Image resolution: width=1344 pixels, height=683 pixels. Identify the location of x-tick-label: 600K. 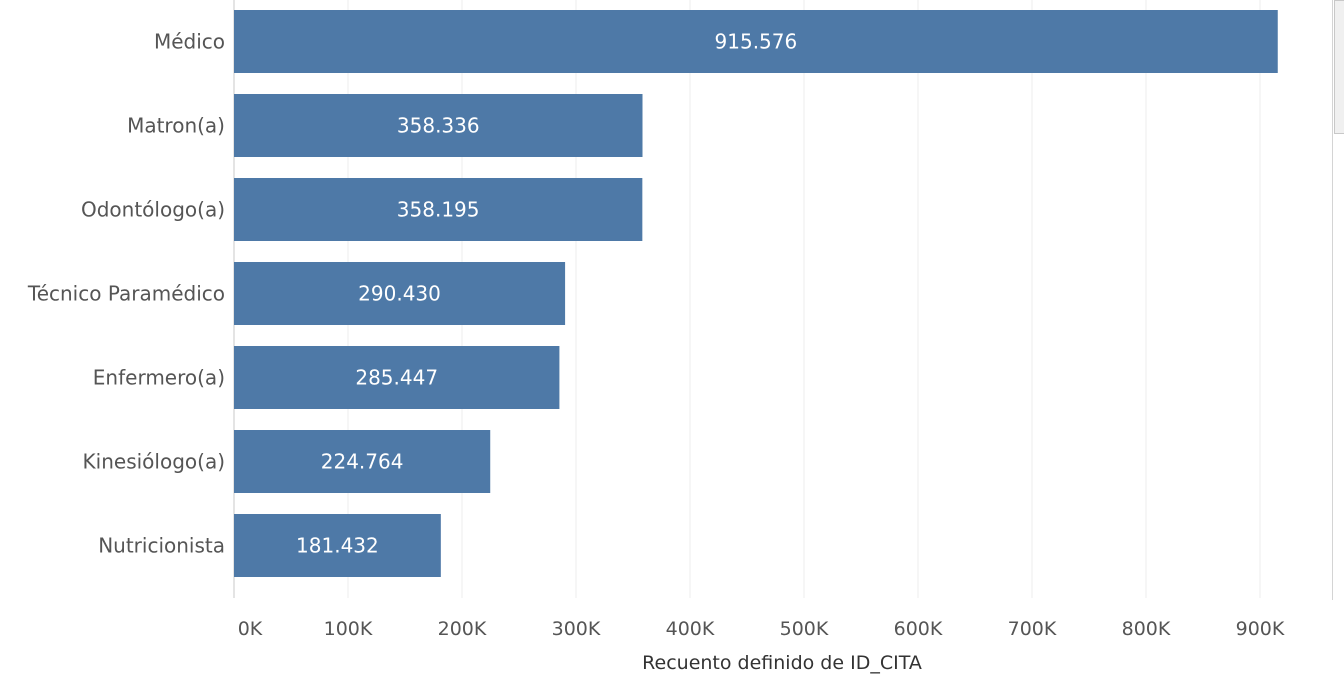
(918, 629).